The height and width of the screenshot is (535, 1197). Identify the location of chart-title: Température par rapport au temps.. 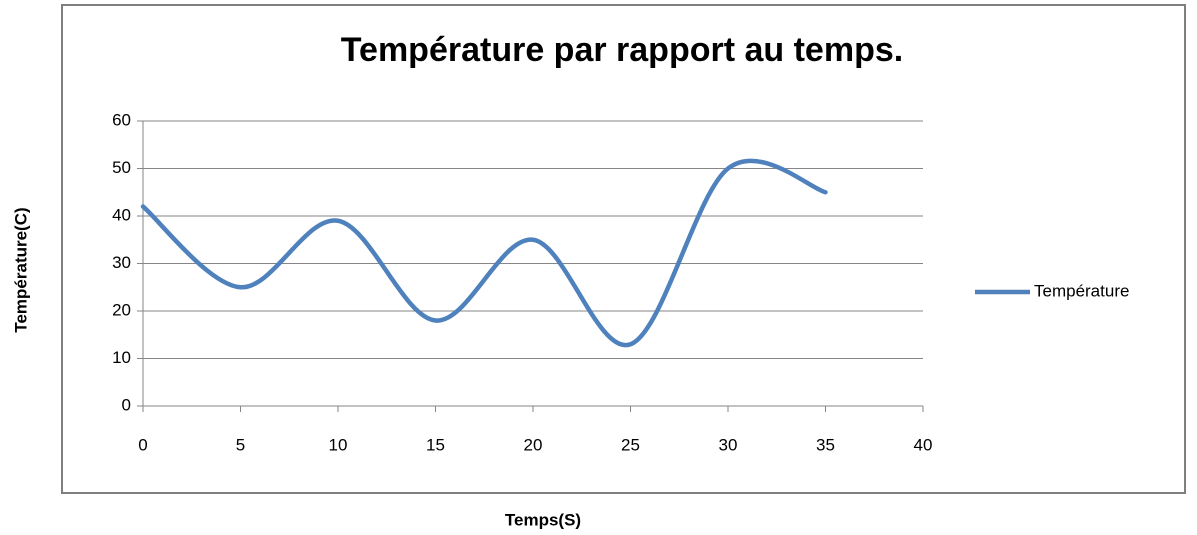
(622, 50).